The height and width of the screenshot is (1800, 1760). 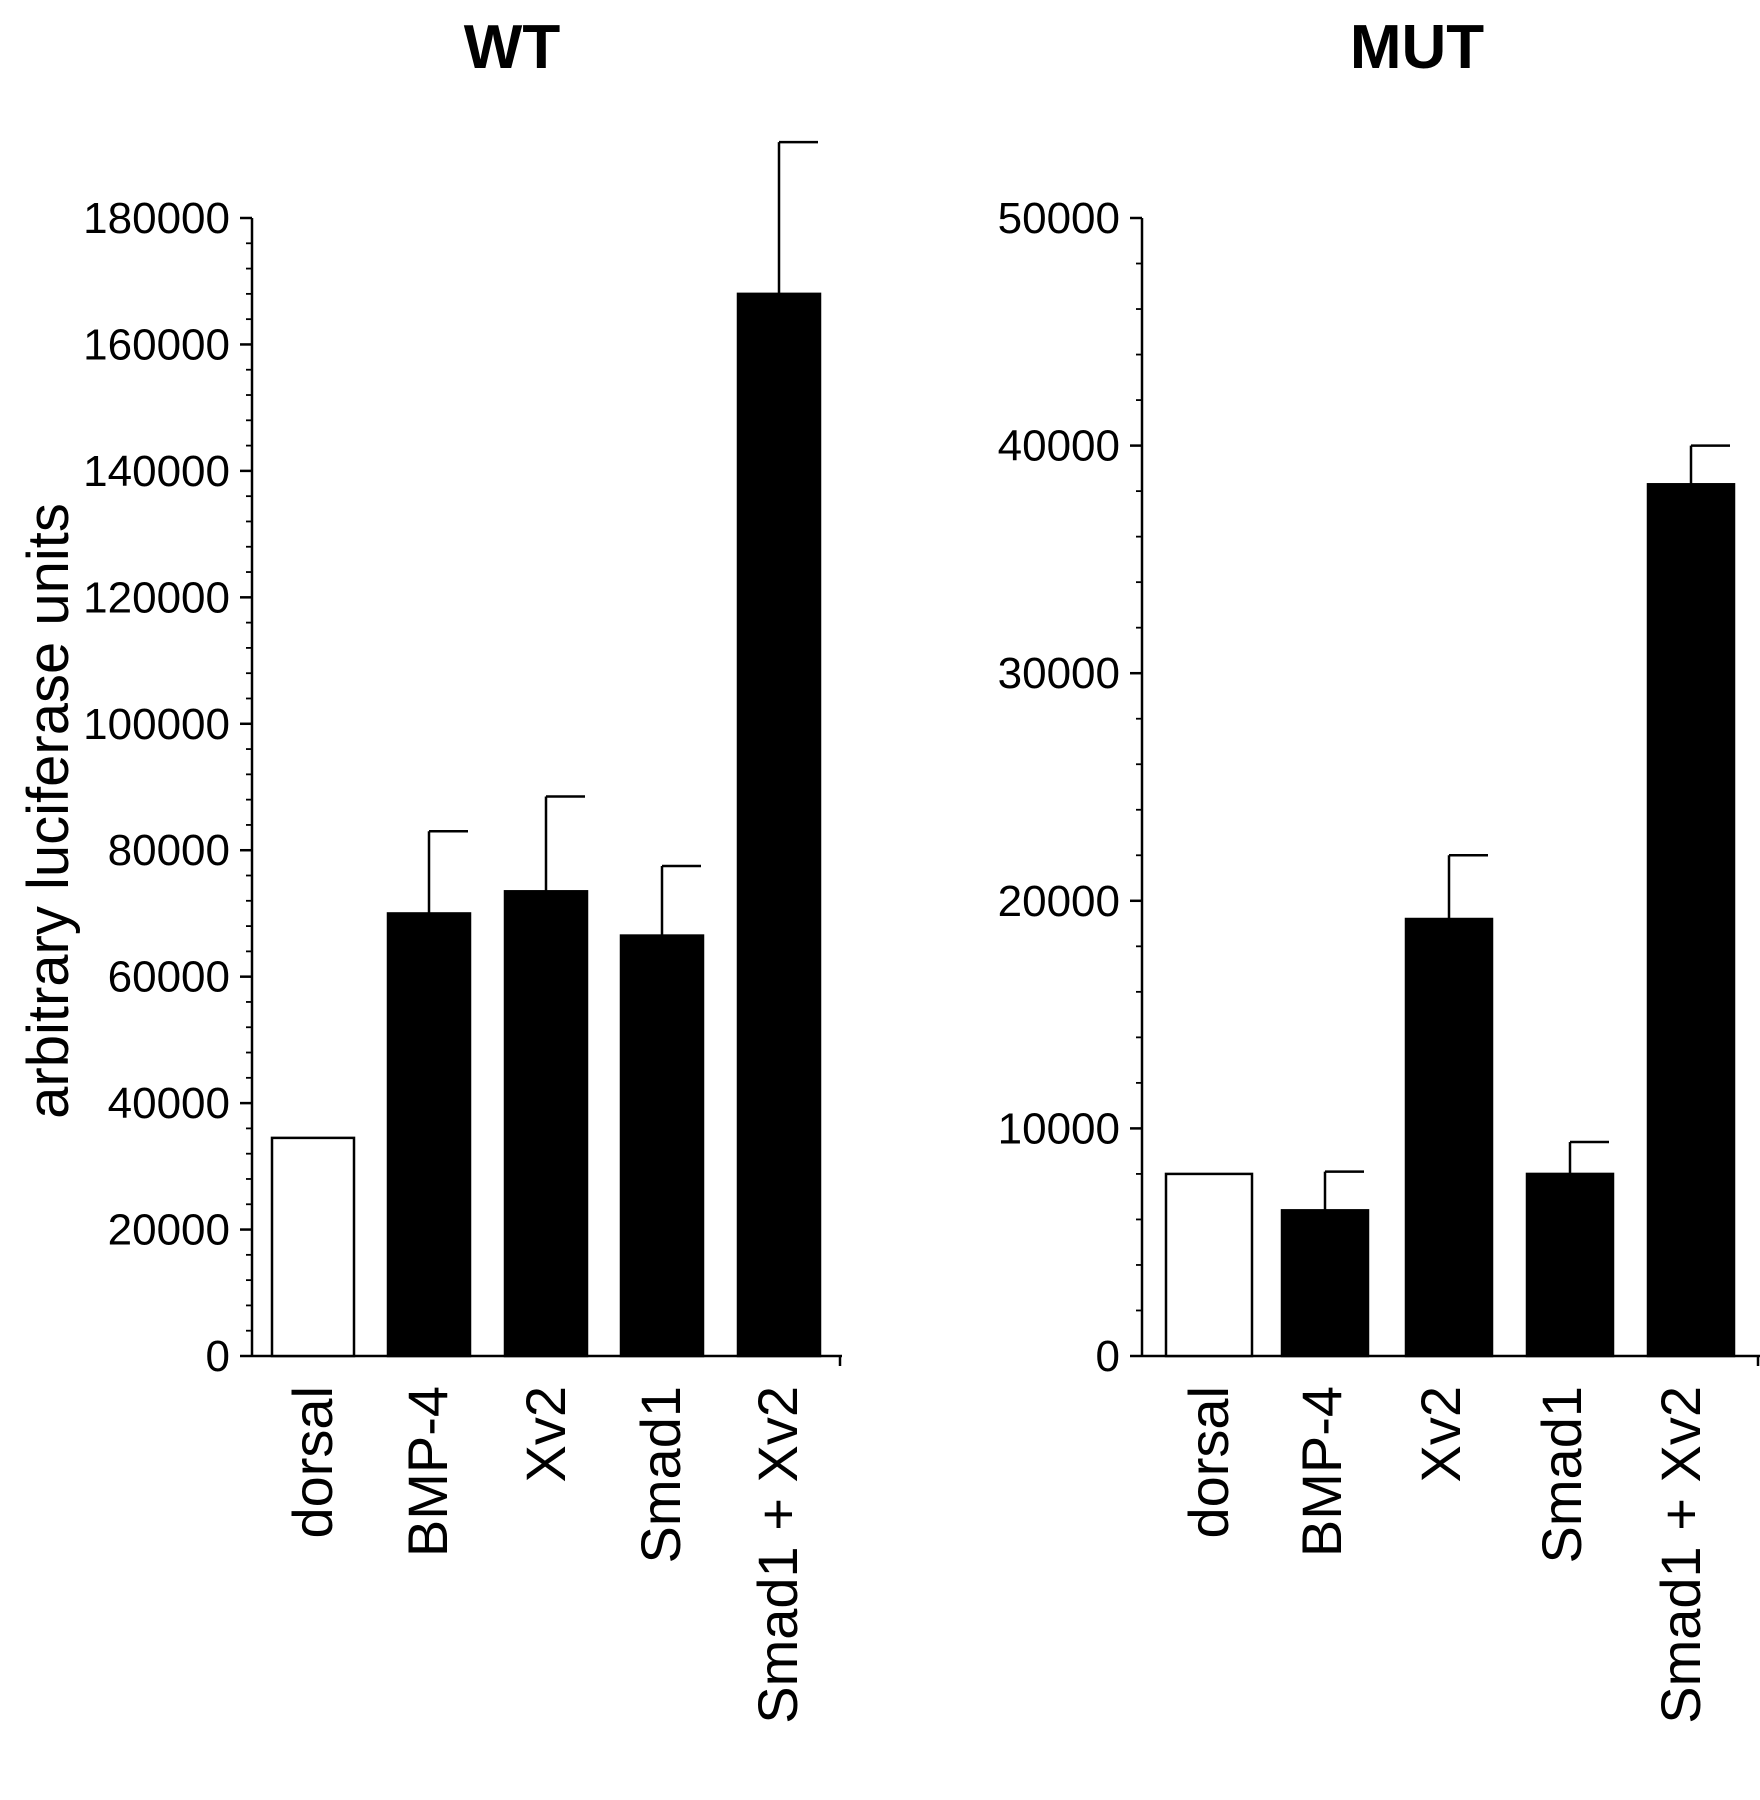 What do you see at coordinates (156, 344) in the screenshot?
I see `wt-y-tick-label: 160000` at bounding box center [156, 344].